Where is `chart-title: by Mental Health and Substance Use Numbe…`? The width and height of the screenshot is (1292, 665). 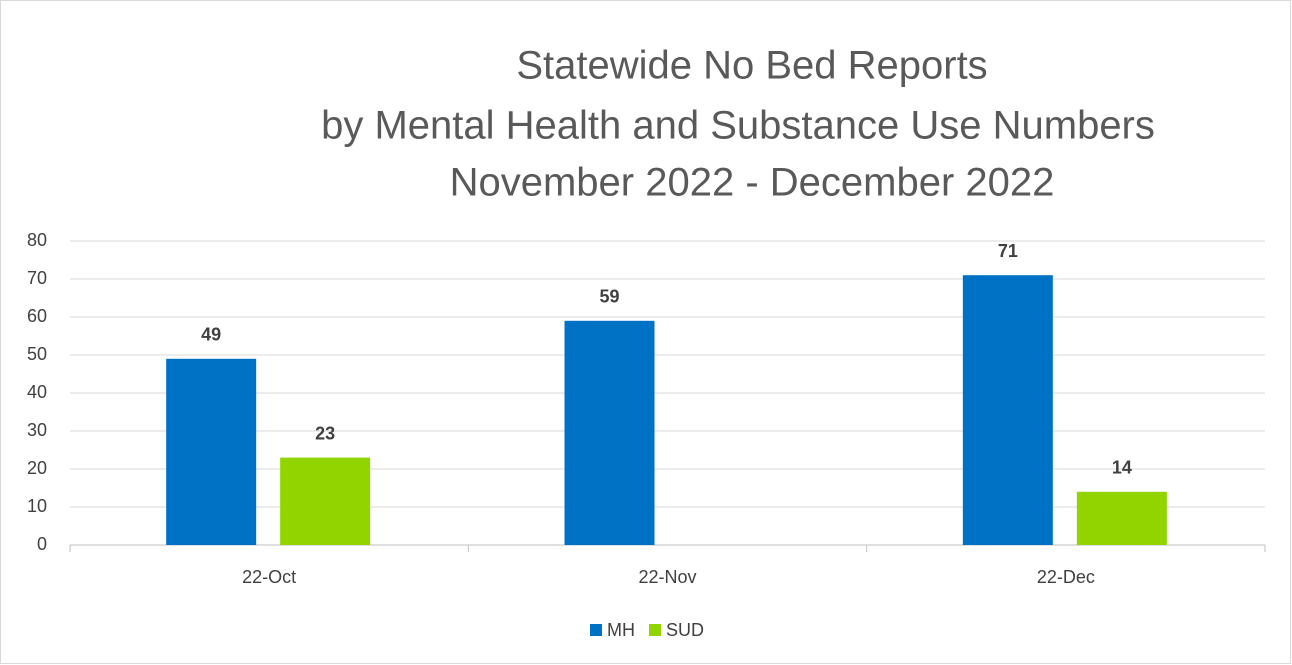 chart-title: by Mental Health and Substance Use Numbe… is located at coordinates (738, 126).